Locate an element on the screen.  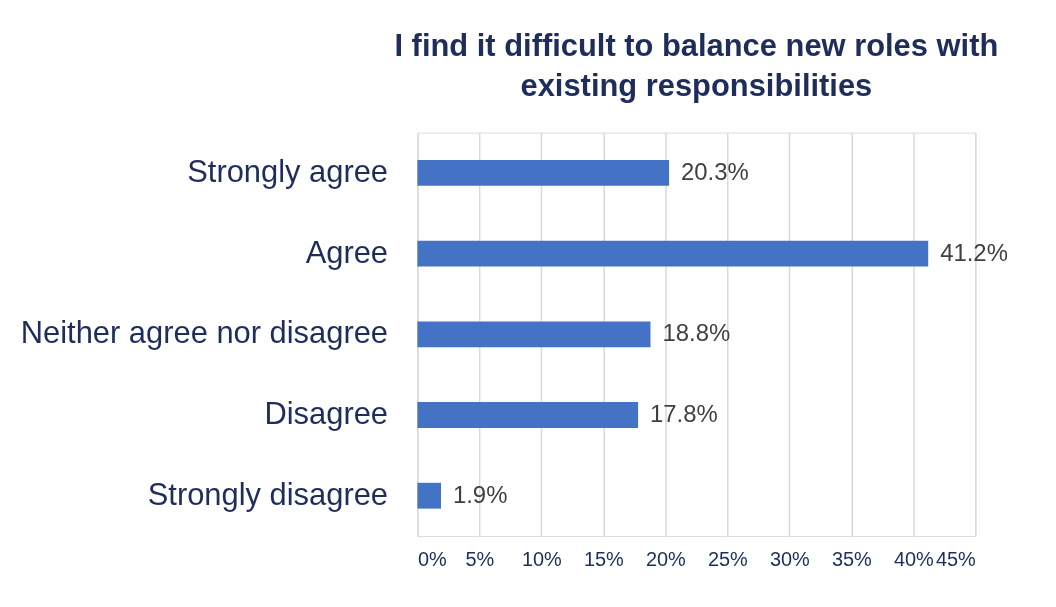
data-label: 18.8% is located at coordinates (696, 333).